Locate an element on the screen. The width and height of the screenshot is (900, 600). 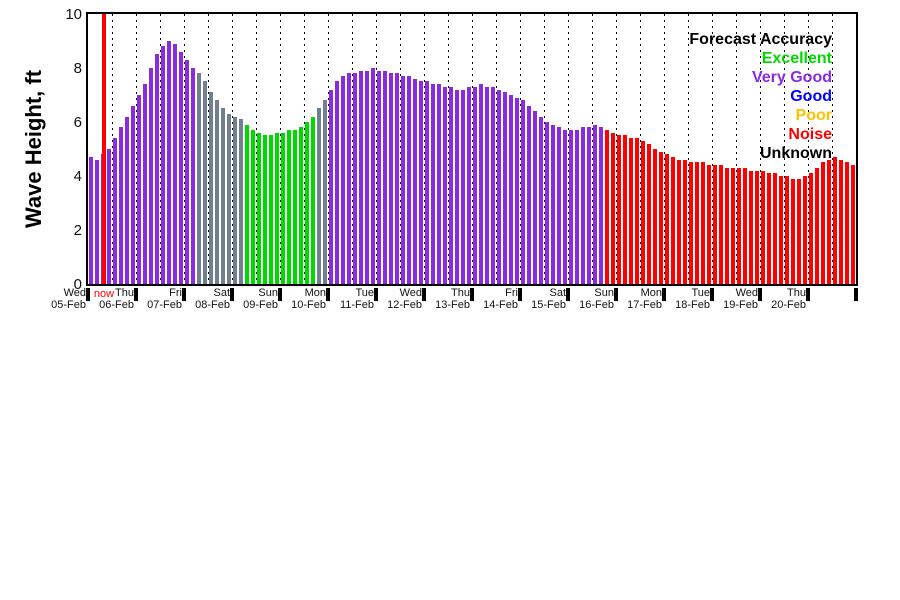
x-axis-day-label: Mon 17-Feb is located at coordinates (627, 299).